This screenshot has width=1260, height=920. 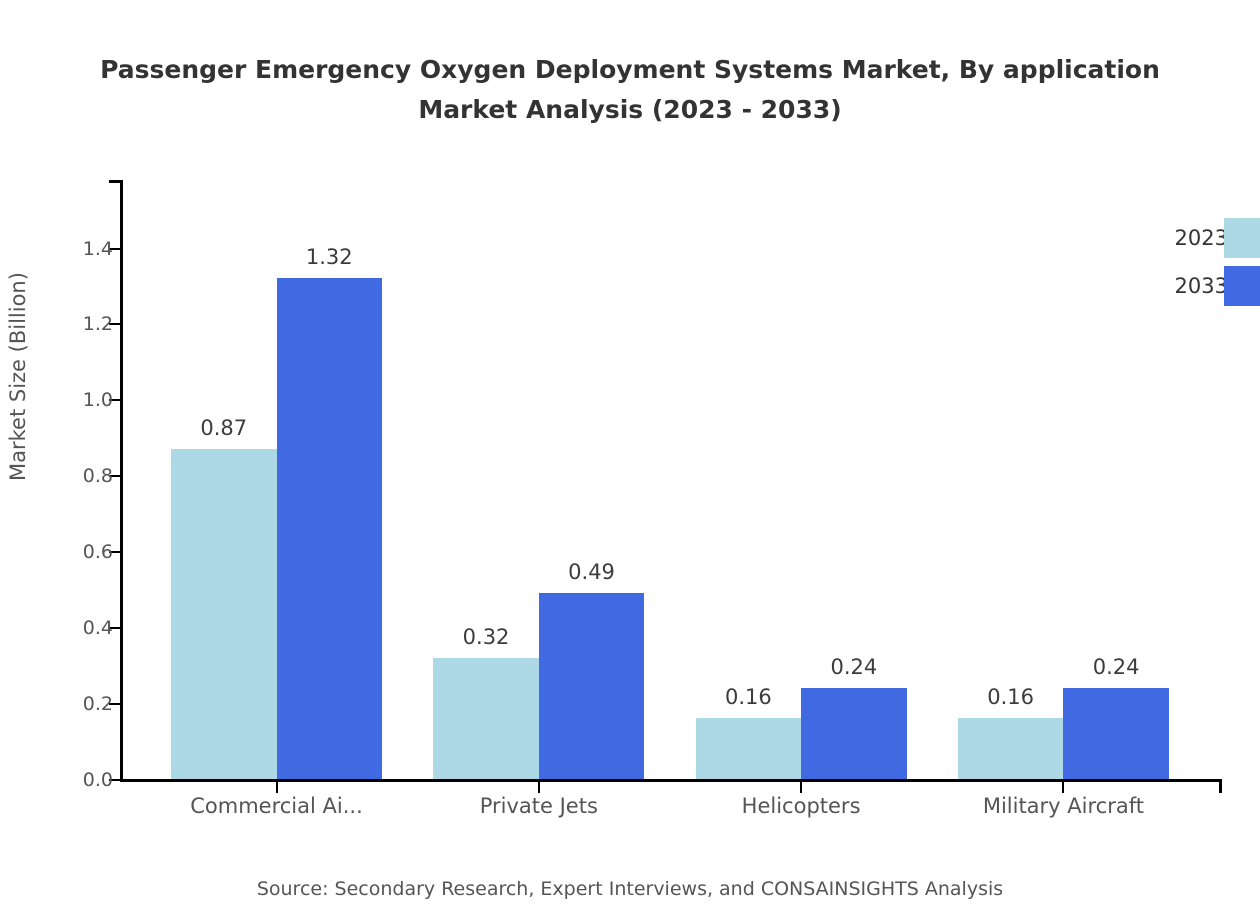 I want to click on bar: 0.87, so click(x=224, y=597).